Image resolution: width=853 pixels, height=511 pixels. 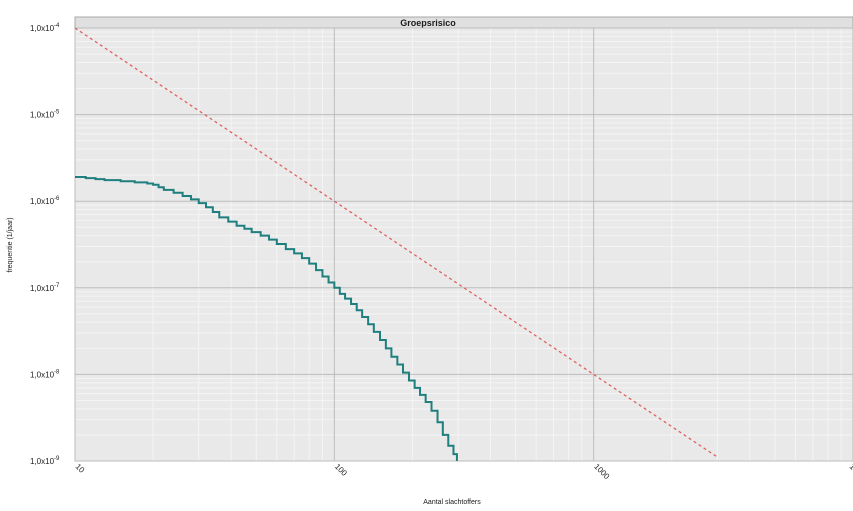 What do you see at coordinates (45, 461) in the screenshot?
I see `y-tick-label: 1,0x10⁻⁹` at bounding box center [45, 461].